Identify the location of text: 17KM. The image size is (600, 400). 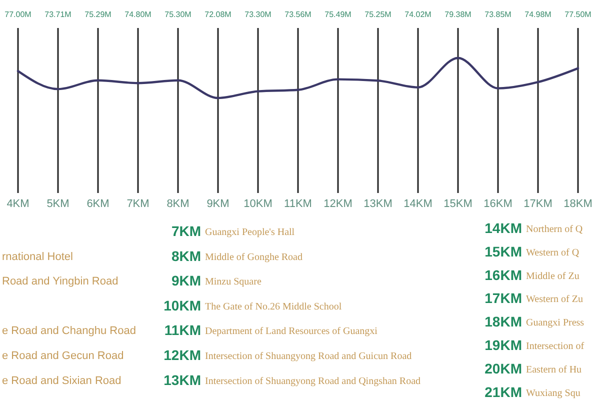
(503, 298).